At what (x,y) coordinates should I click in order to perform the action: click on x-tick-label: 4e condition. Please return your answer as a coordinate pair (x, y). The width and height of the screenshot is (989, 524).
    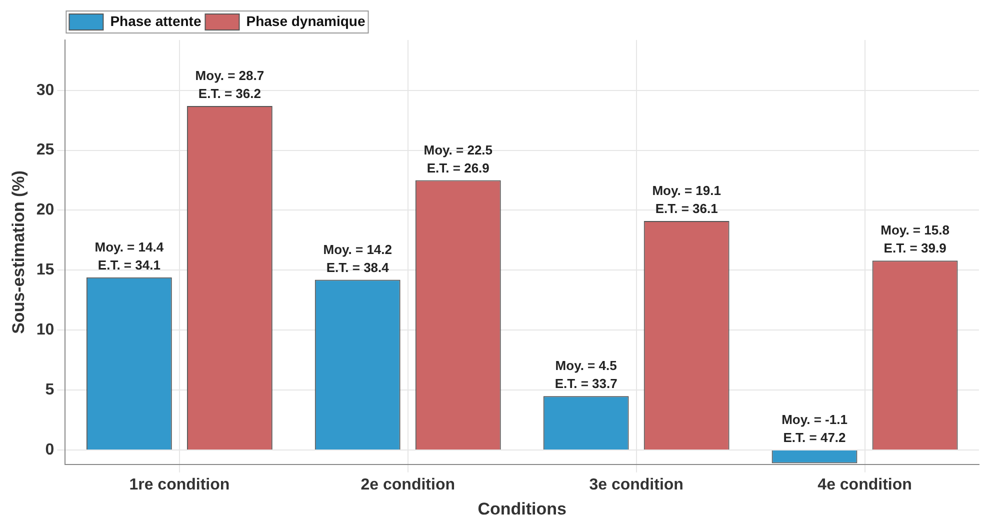
    Looking at the image, I should click on (865, 485).